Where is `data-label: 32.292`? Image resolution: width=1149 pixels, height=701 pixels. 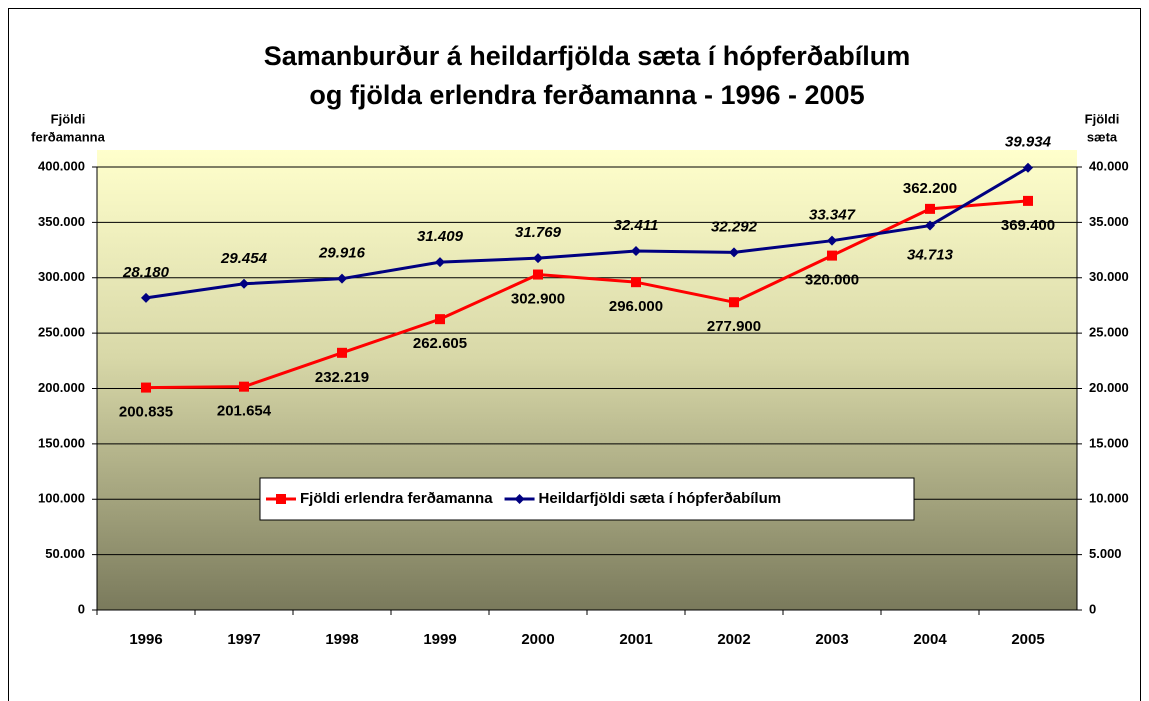 data-label: 32.292 is located at coordinates (734, 226).